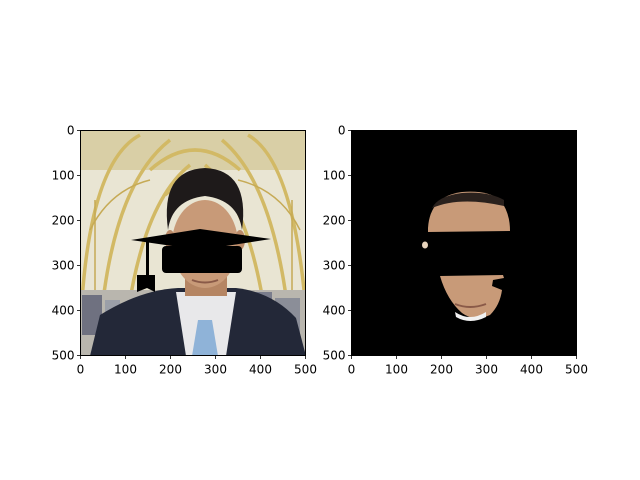 The height and width of the screenshot is (480, 640). Describe the element at coordinates (531, 370) in the screenshot. I see `right-x-tick-label: 400` at that location.